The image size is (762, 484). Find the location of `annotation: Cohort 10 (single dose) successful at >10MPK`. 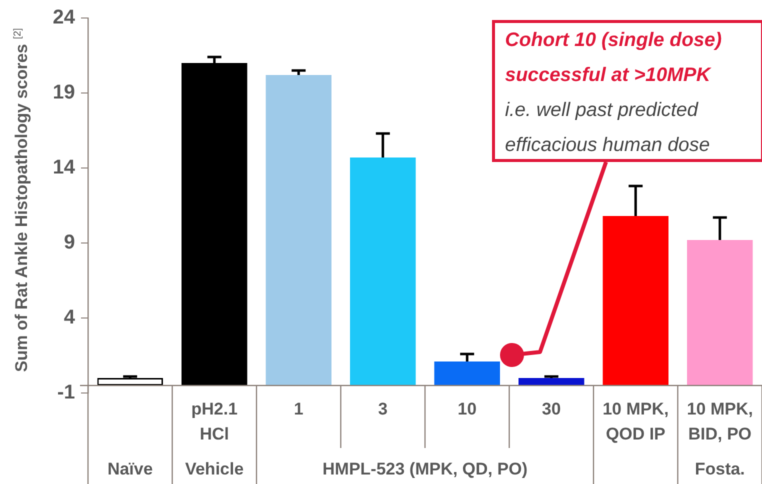

annotation: Cohort 10 (single dose) successful at >10MPK is located at coordinates (613, 57).